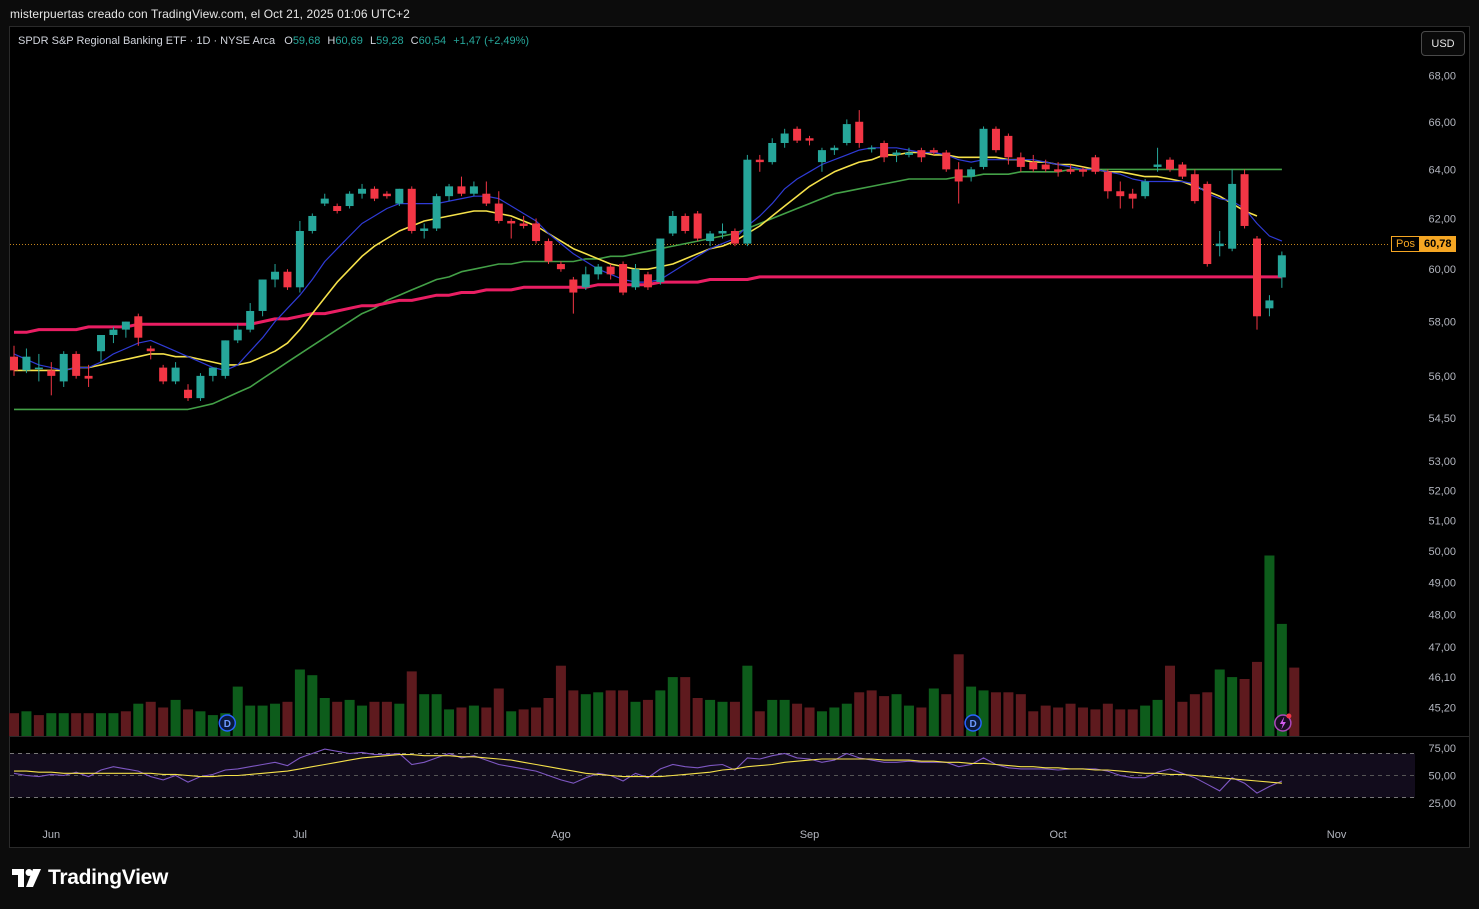  Describe the element at coordinates (1058, 835) in the screenshot. I see `time-axis-label: Oct` at that location.